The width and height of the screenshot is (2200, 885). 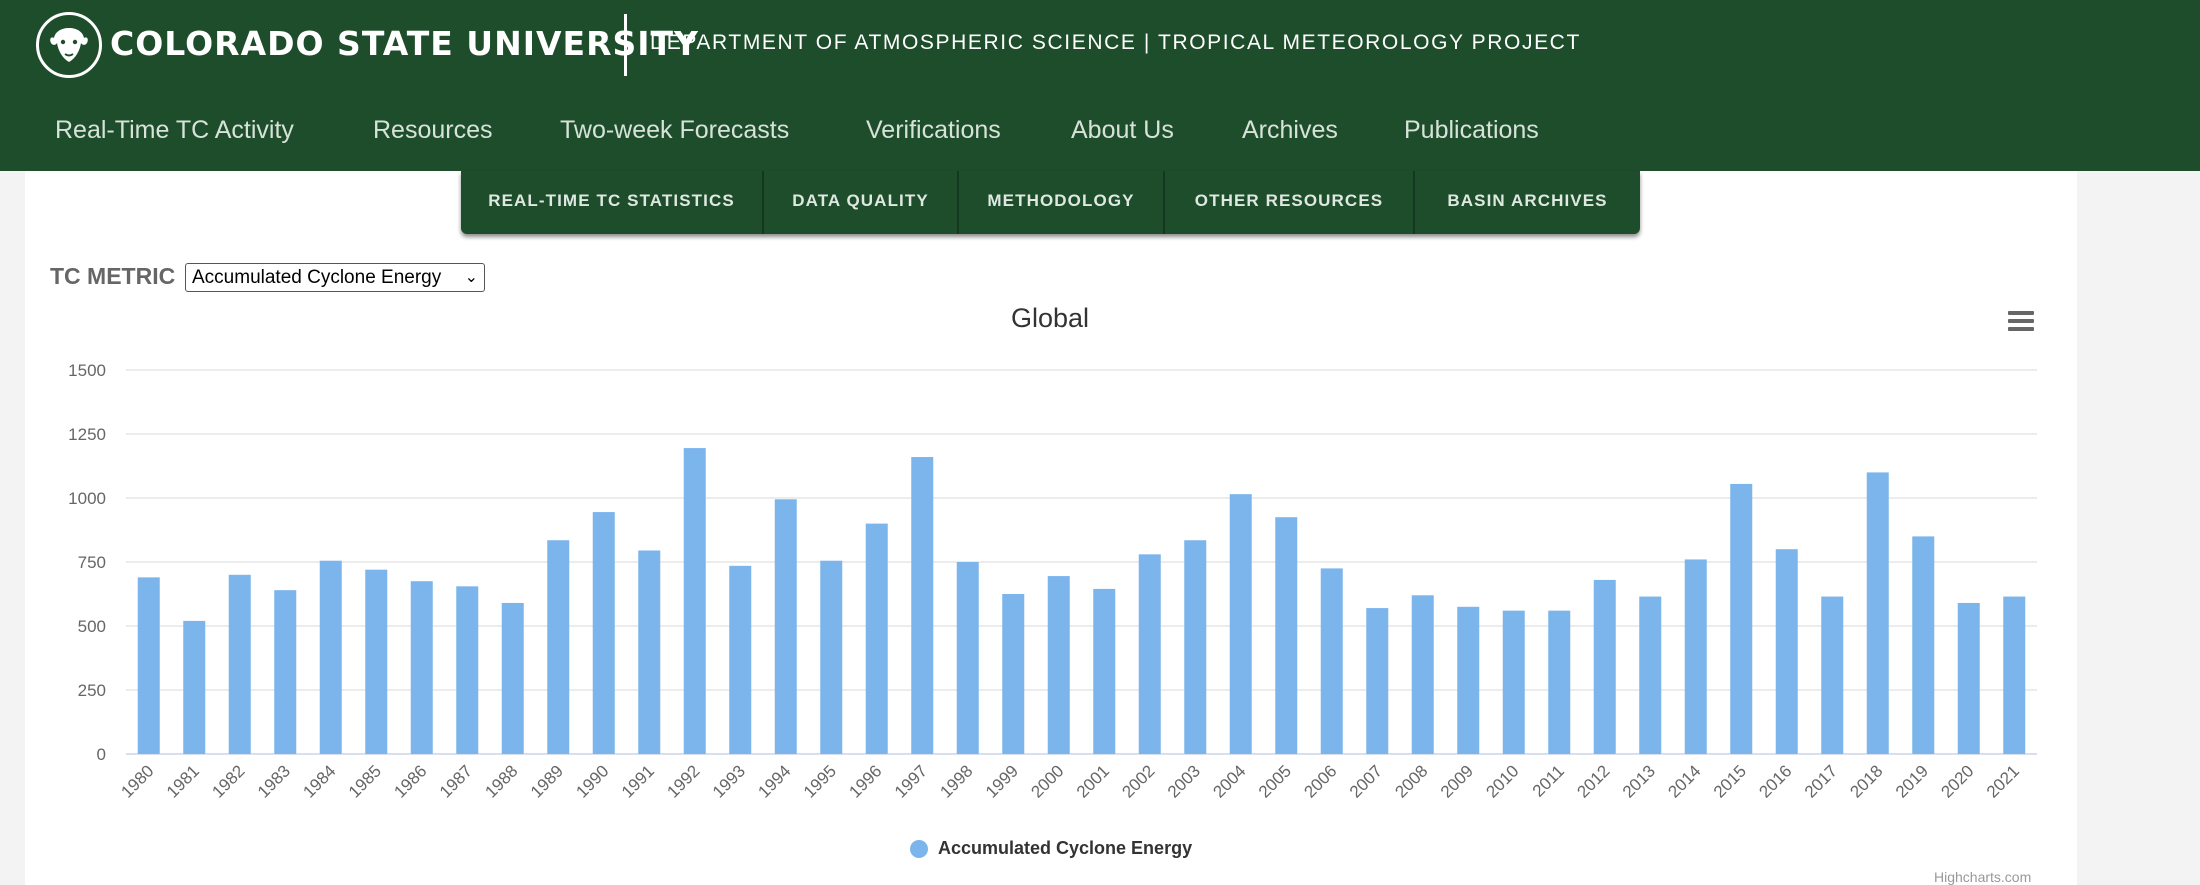 What do you see at coordinates (1093, 781) in the screenshot?
I see `x-tick-label: 2001` at bounding box center [1093, 781].